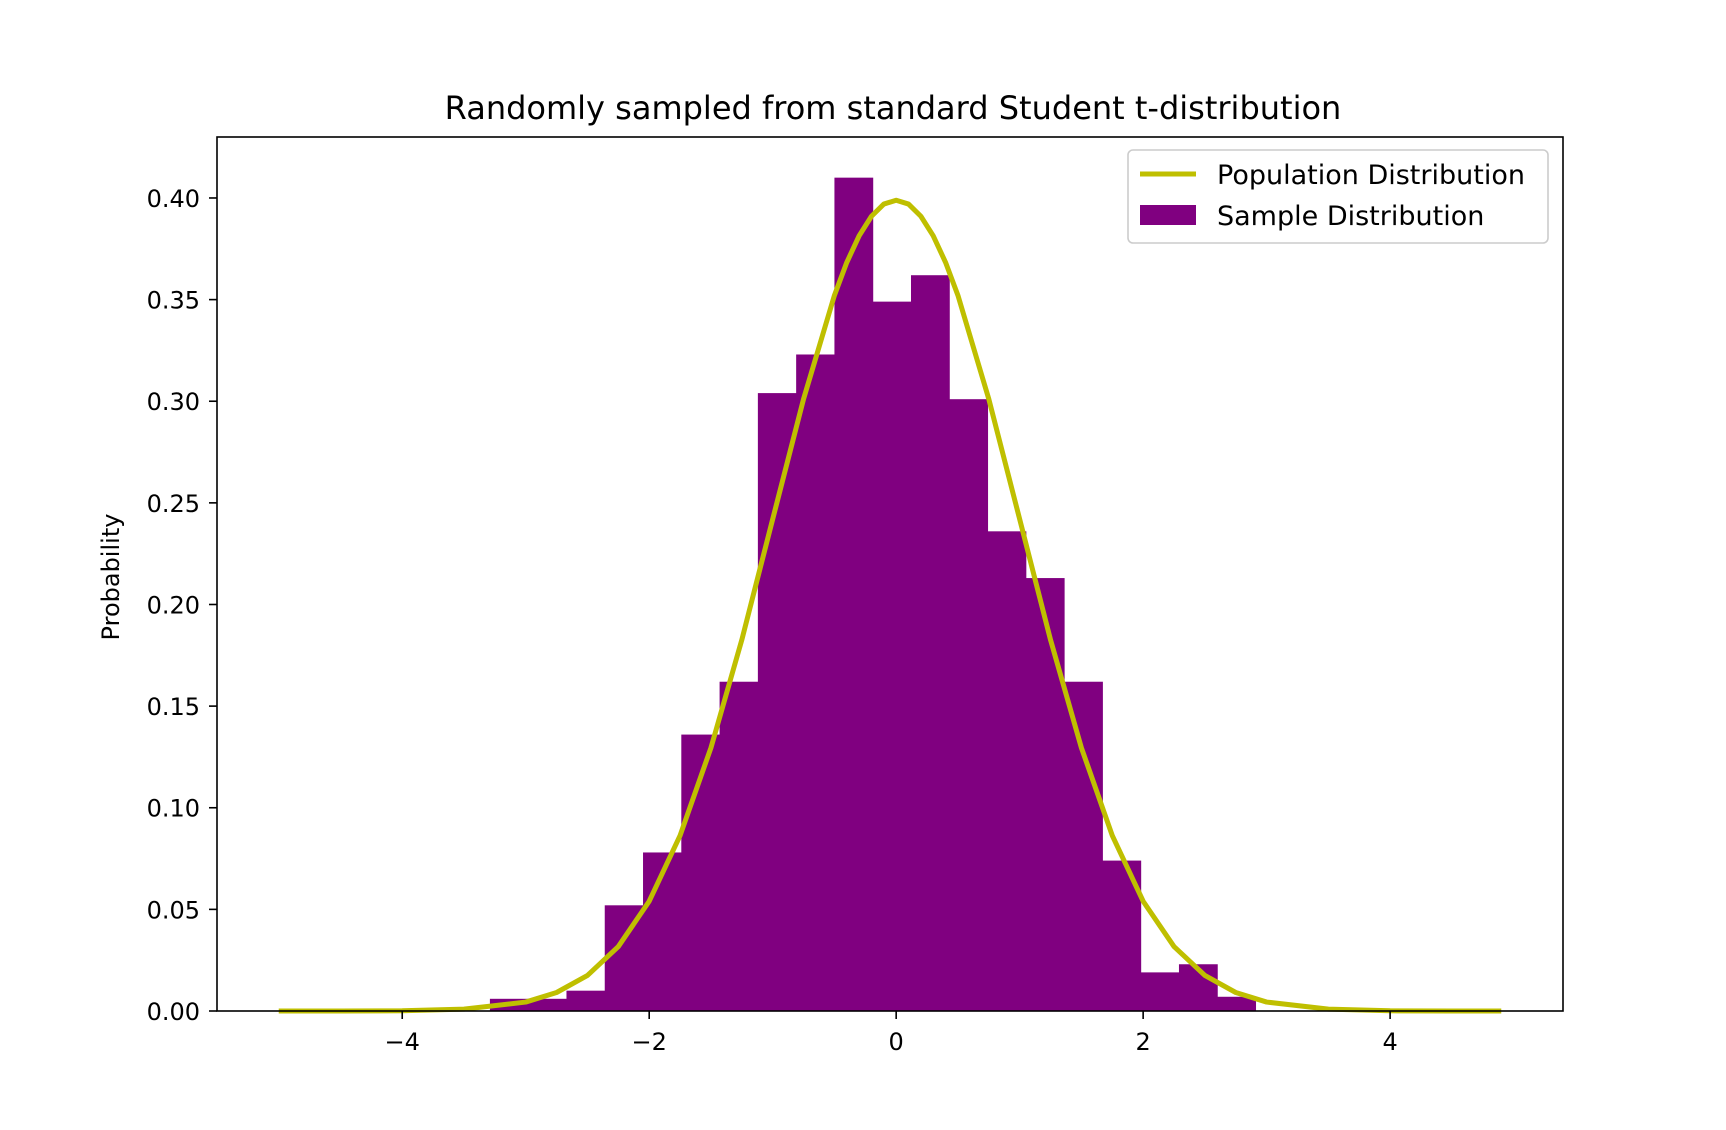  I want to click on x-tick-label: 2, so click(1143, 1042).